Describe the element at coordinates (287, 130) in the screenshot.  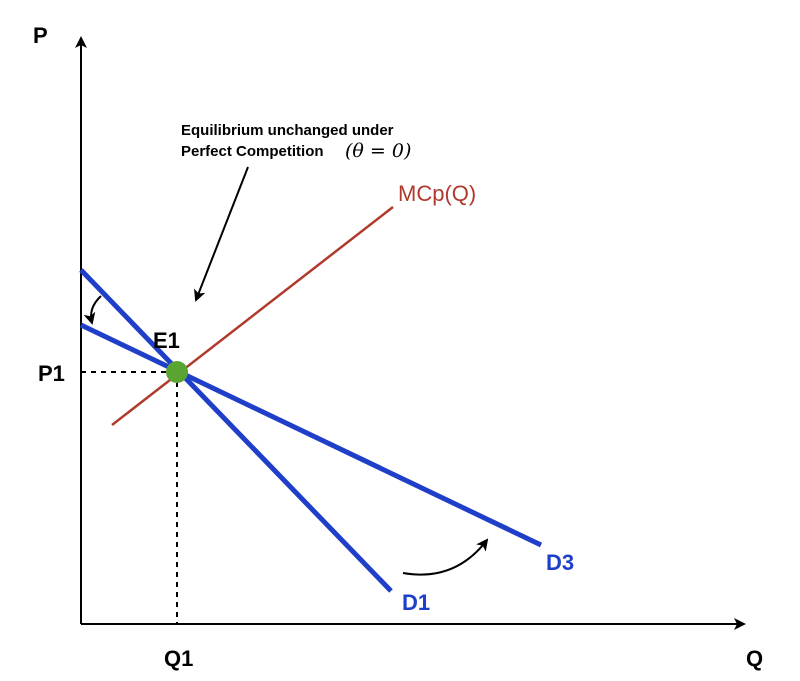
I see `annotation-line-1: Equilibrium unchanged under` at that location.